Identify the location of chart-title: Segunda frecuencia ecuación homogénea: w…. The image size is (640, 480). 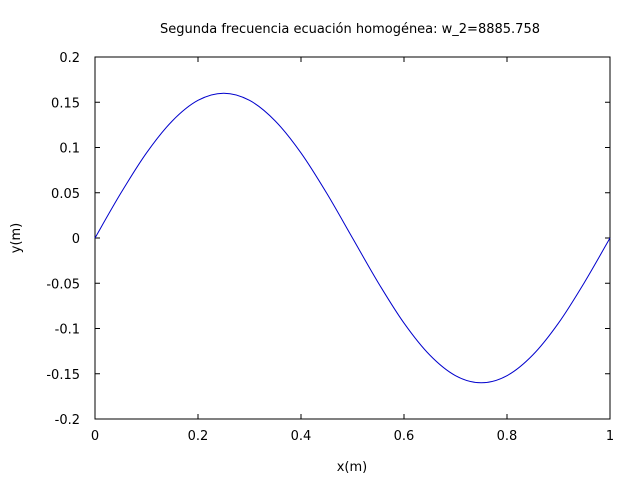
(350, 29).